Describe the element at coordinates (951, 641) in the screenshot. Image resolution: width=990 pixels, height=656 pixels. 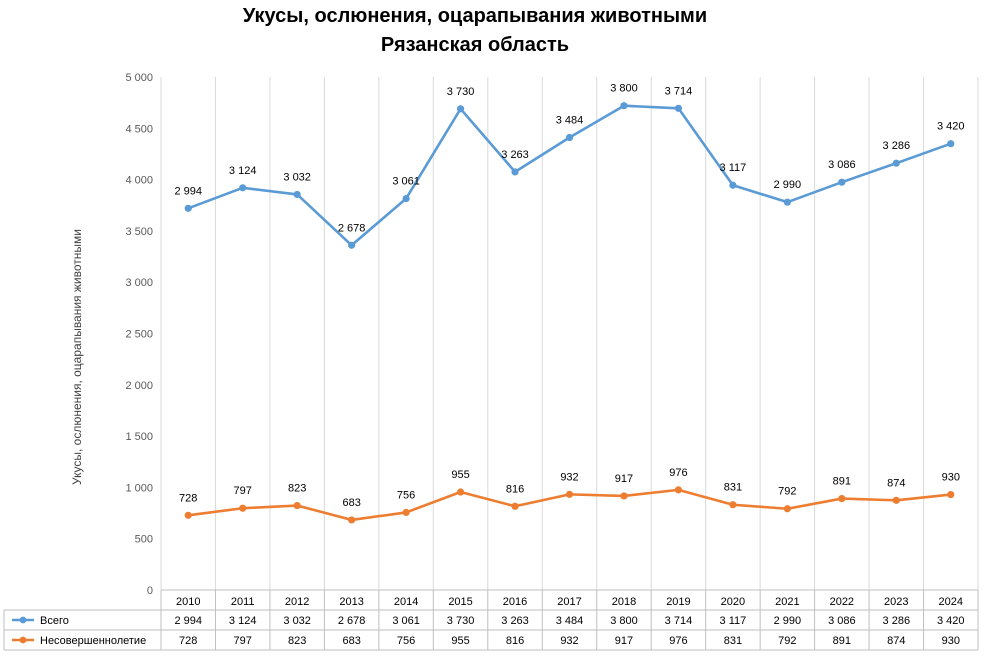
I see `table-cell: 930` at that location.